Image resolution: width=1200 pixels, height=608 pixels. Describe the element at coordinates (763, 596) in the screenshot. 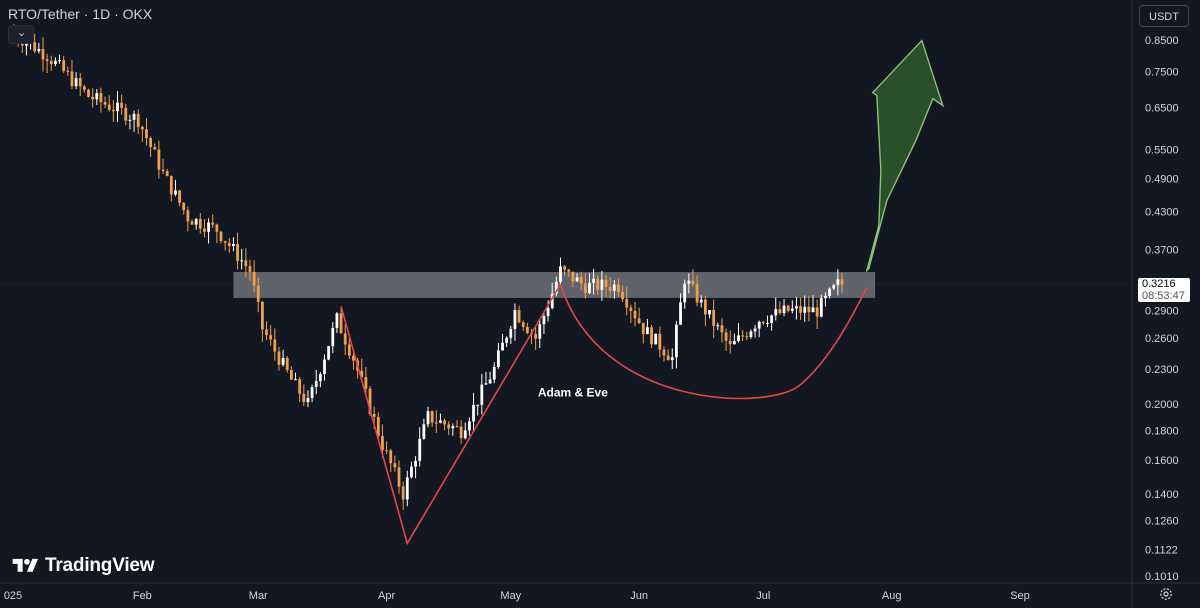

I see `x-tick-label: Jul` at that location.